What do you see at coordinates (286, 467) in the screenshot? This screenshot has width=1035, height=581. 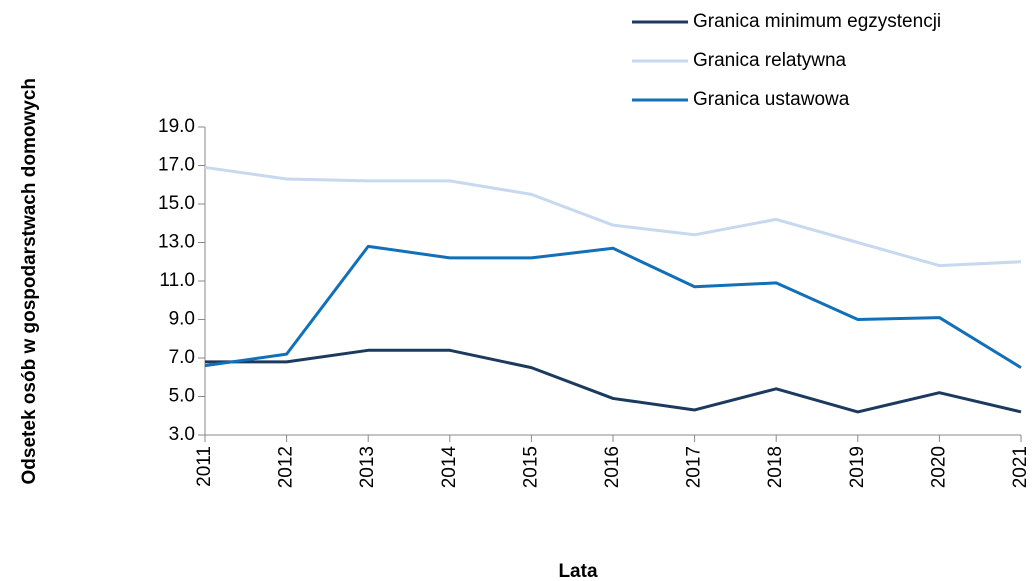 I see `x-tick-label: 2012` at bounding box center [286, 467].